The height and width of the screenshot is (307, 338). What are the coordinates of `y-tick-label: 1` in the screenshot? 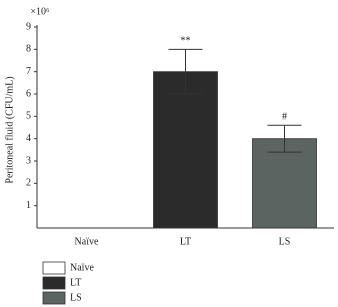 It's located at (28, 205).